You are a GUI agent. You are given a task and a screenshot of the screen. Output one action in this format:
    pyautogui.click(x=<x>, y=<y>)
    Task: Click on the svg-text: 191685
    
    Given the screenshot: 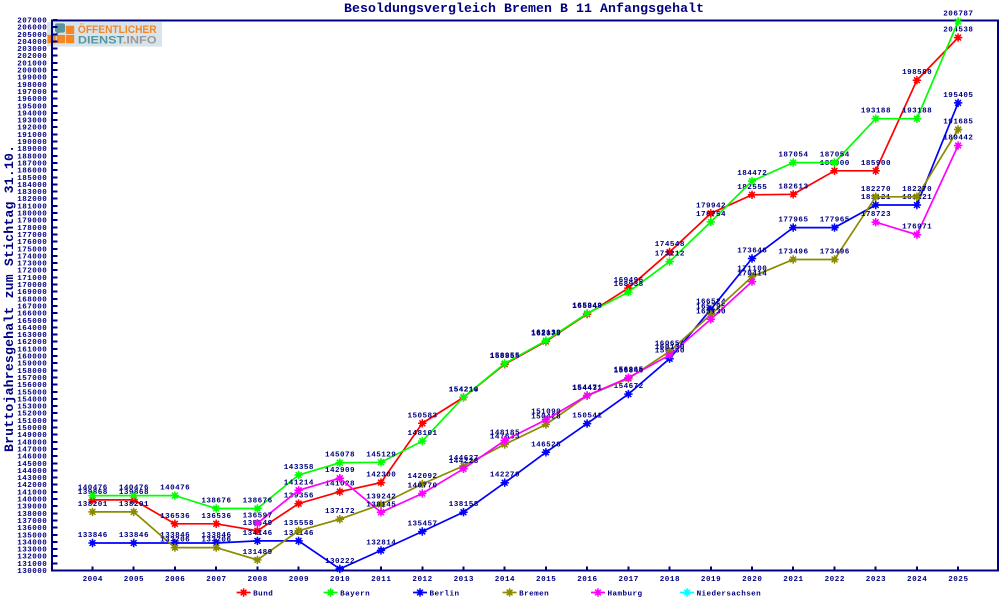 What is the action you would take?
    pyautogui.click(x=958, y=123)
    